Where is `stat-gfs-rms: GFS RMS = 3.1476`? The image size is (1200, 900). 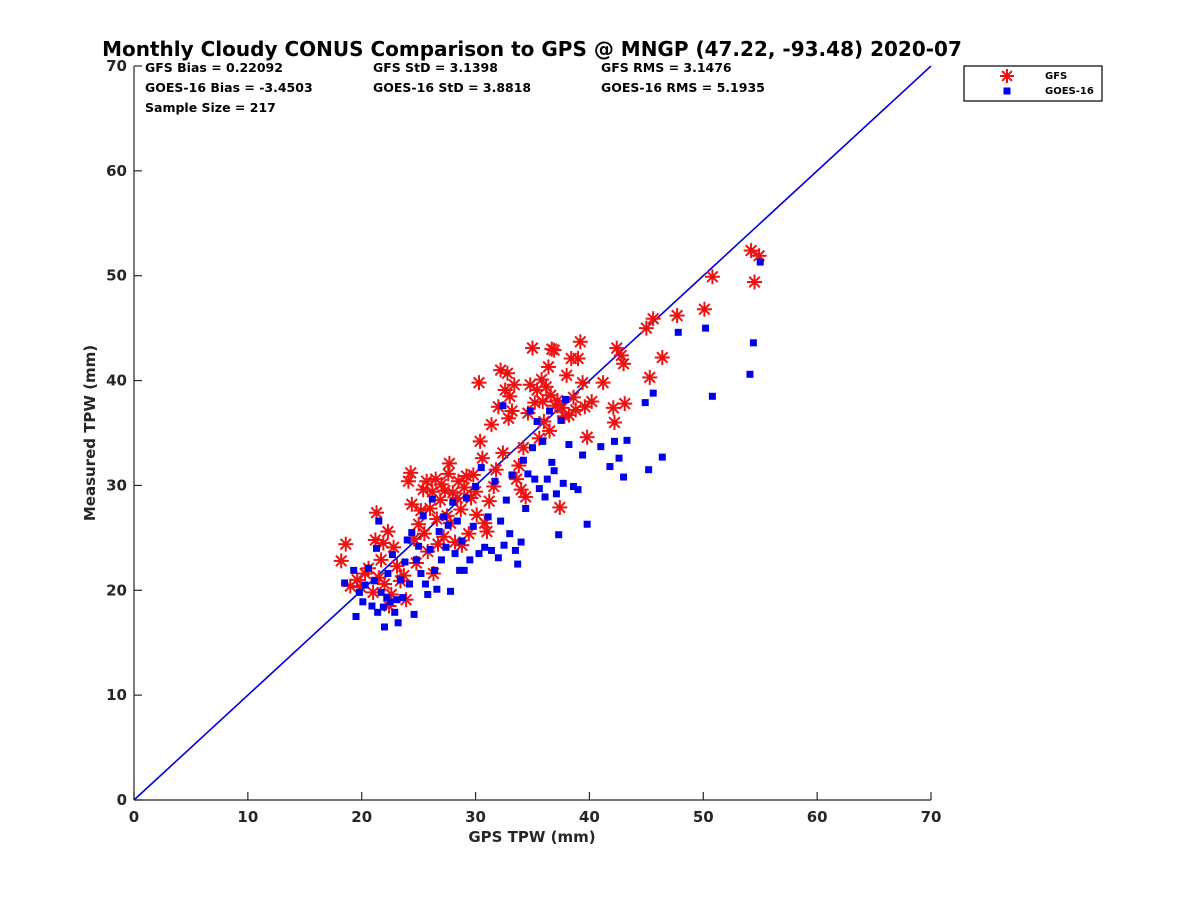
stat-gfs-rms: GFS RMS = 3.1476 is located at coordinates (666, 67).